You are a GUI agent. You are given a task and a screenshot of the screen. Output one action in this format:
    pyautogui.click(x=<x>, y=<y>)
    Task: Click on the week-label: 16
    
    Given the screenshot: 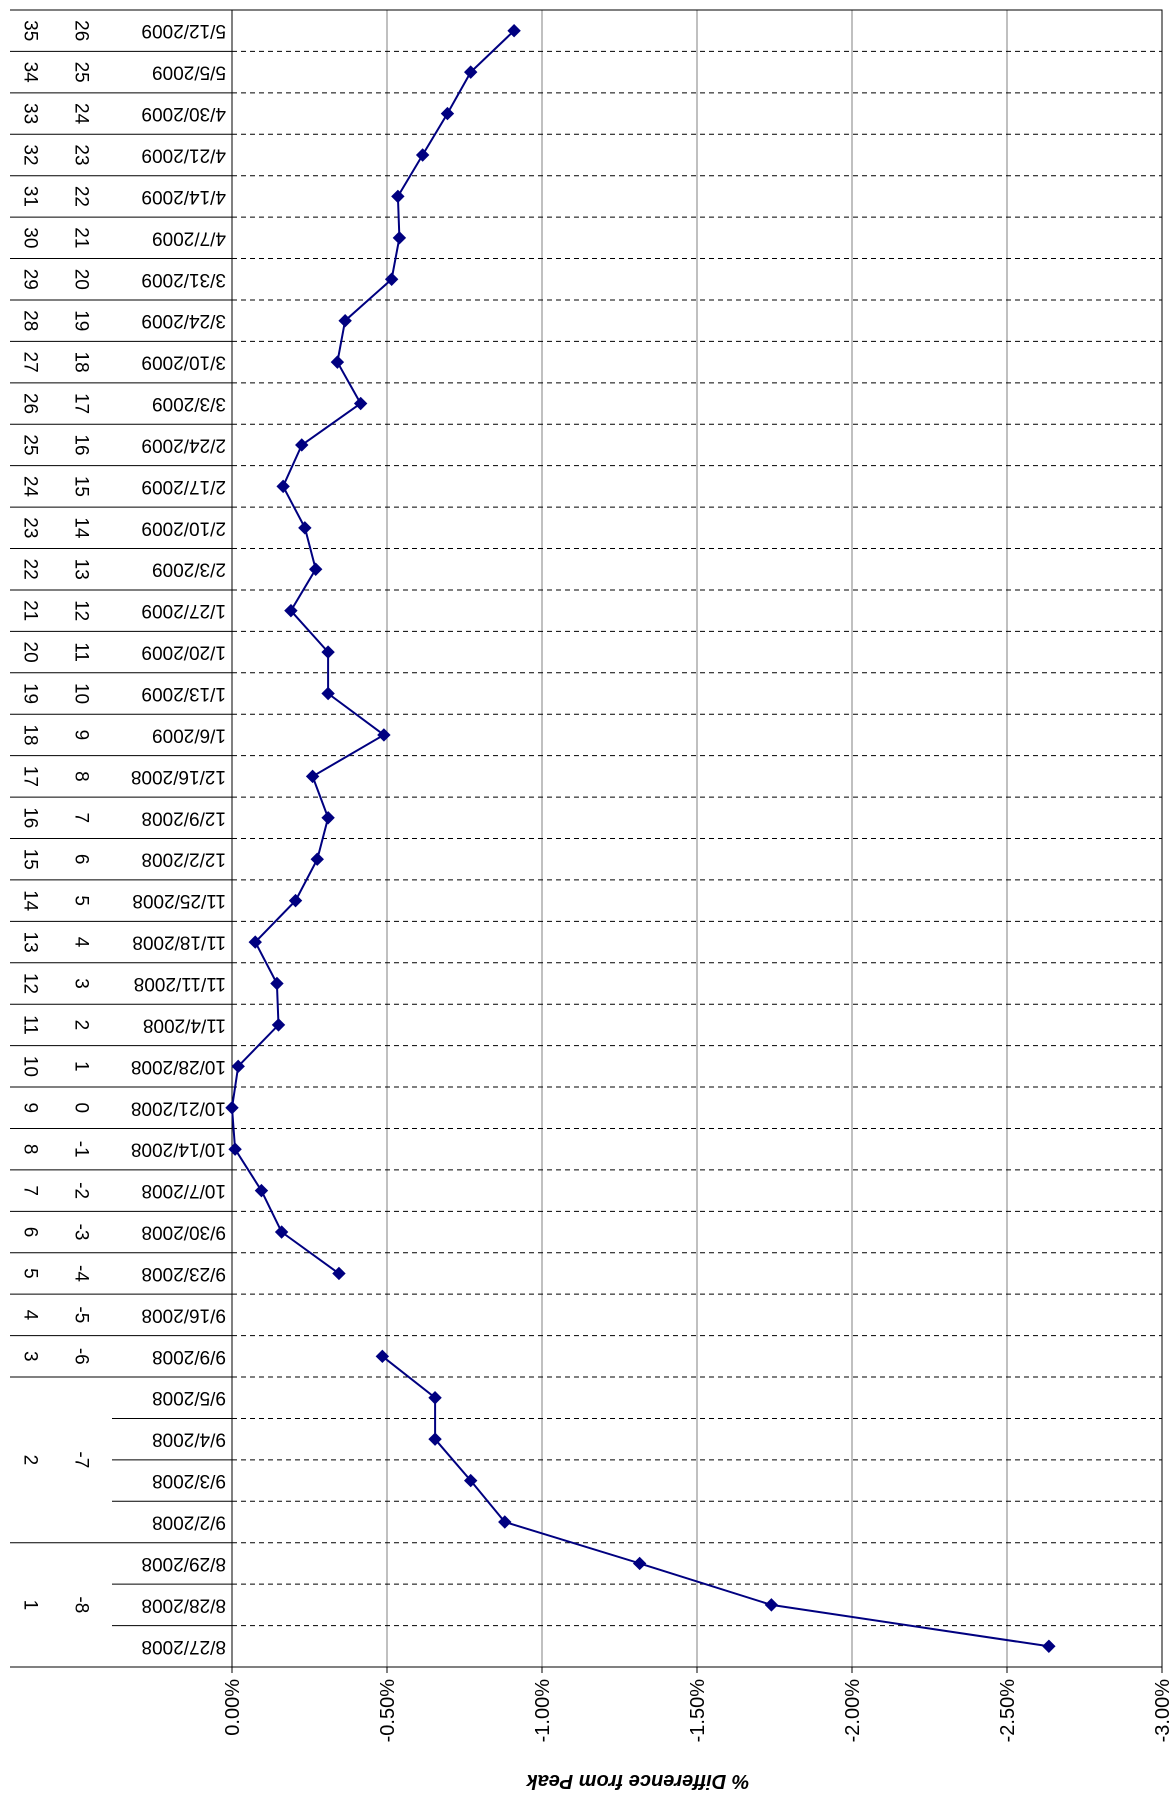 What is the action you would take?
    pyautogui.click(x=81, y=444)
    